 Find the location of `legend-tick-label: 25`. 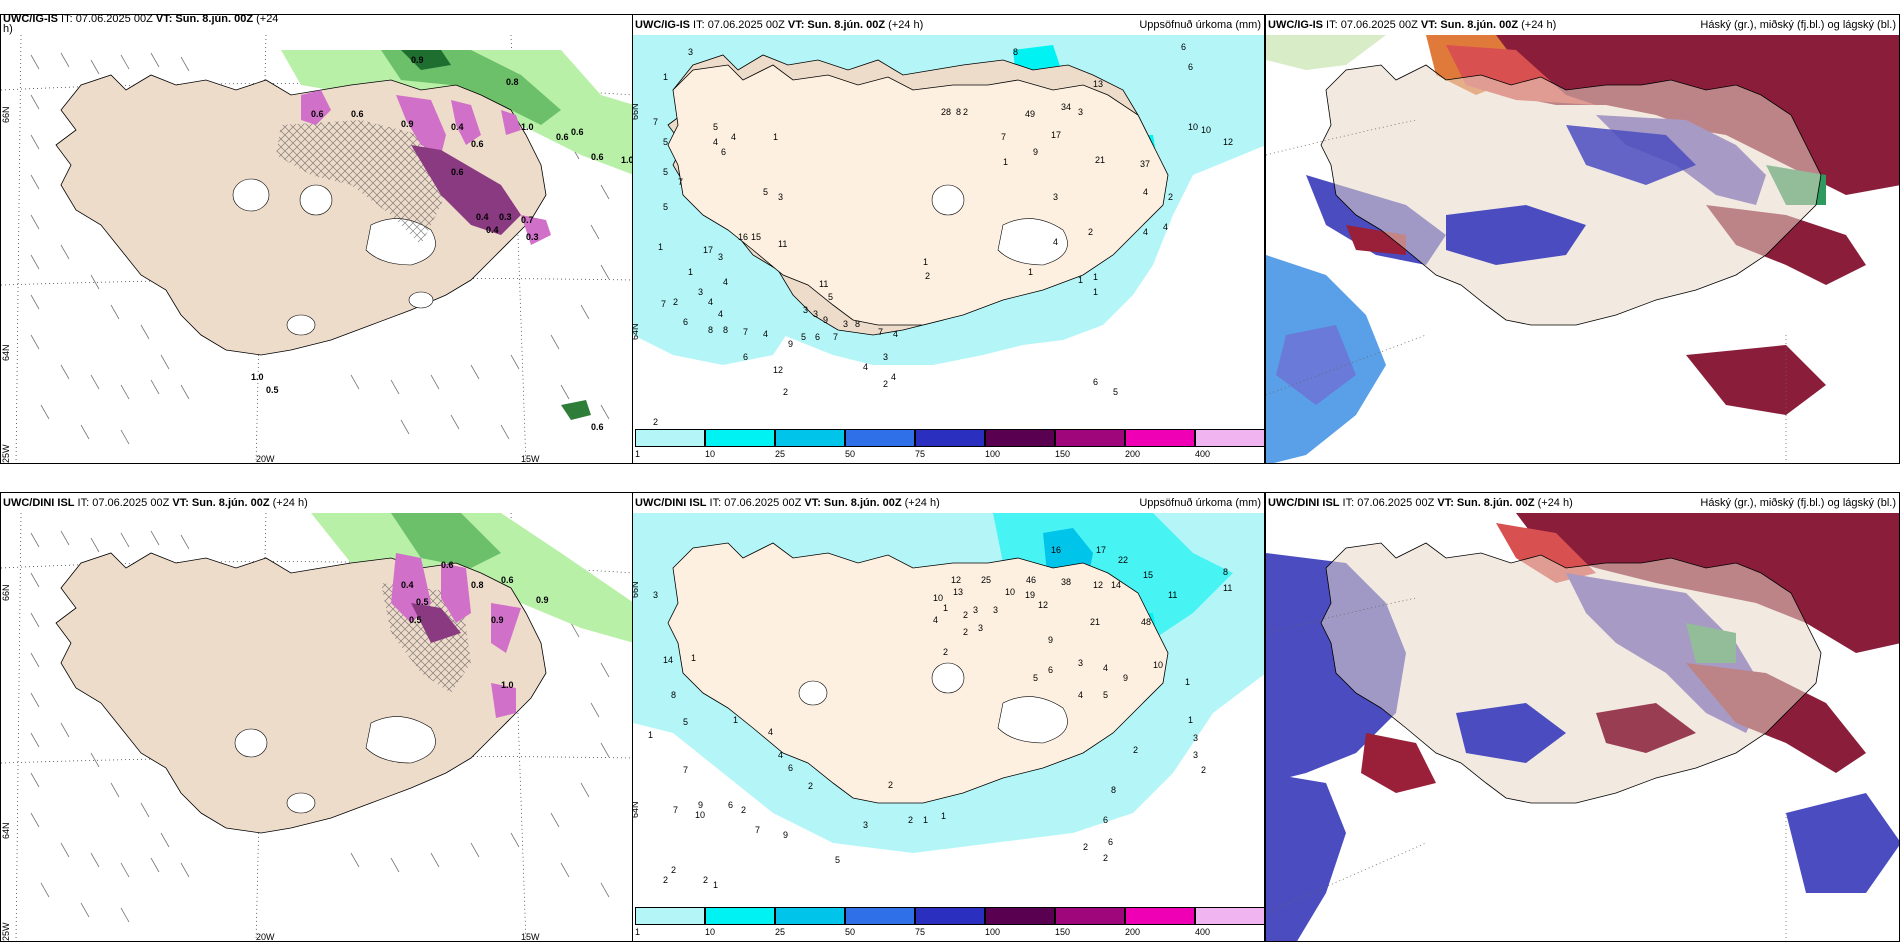

legend-tick-label: 25 is located at coordinates (780, 454).